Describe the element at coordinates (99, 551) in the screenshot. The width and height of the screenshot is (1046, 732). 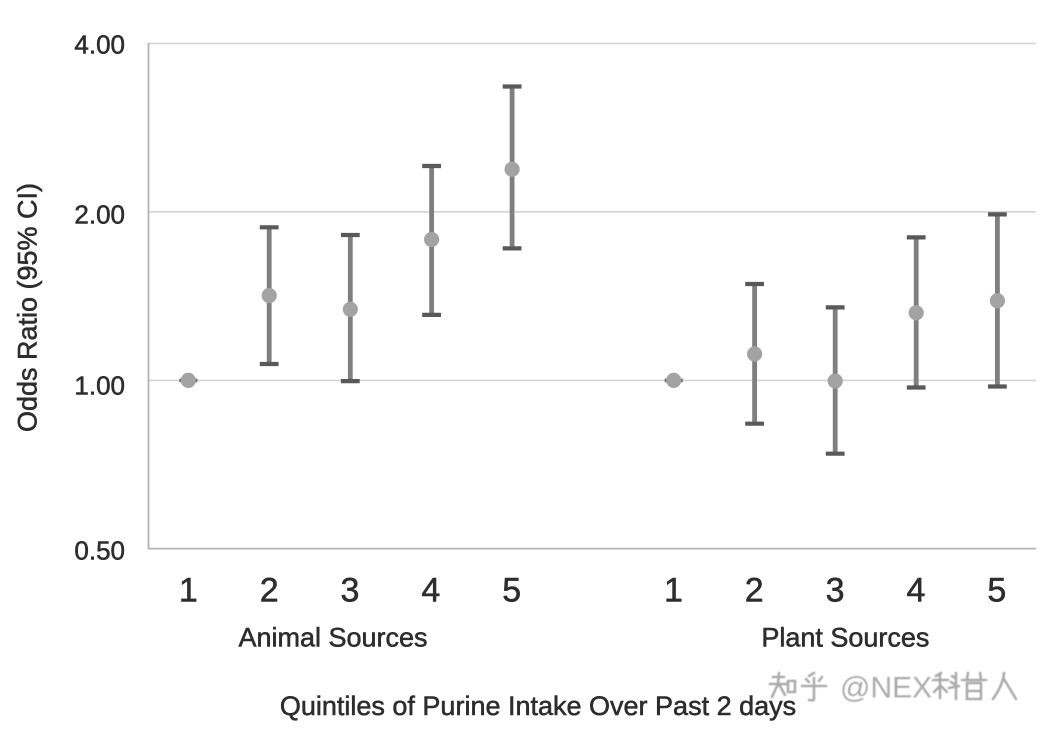
I see `svg-text: 0.50` at that location.